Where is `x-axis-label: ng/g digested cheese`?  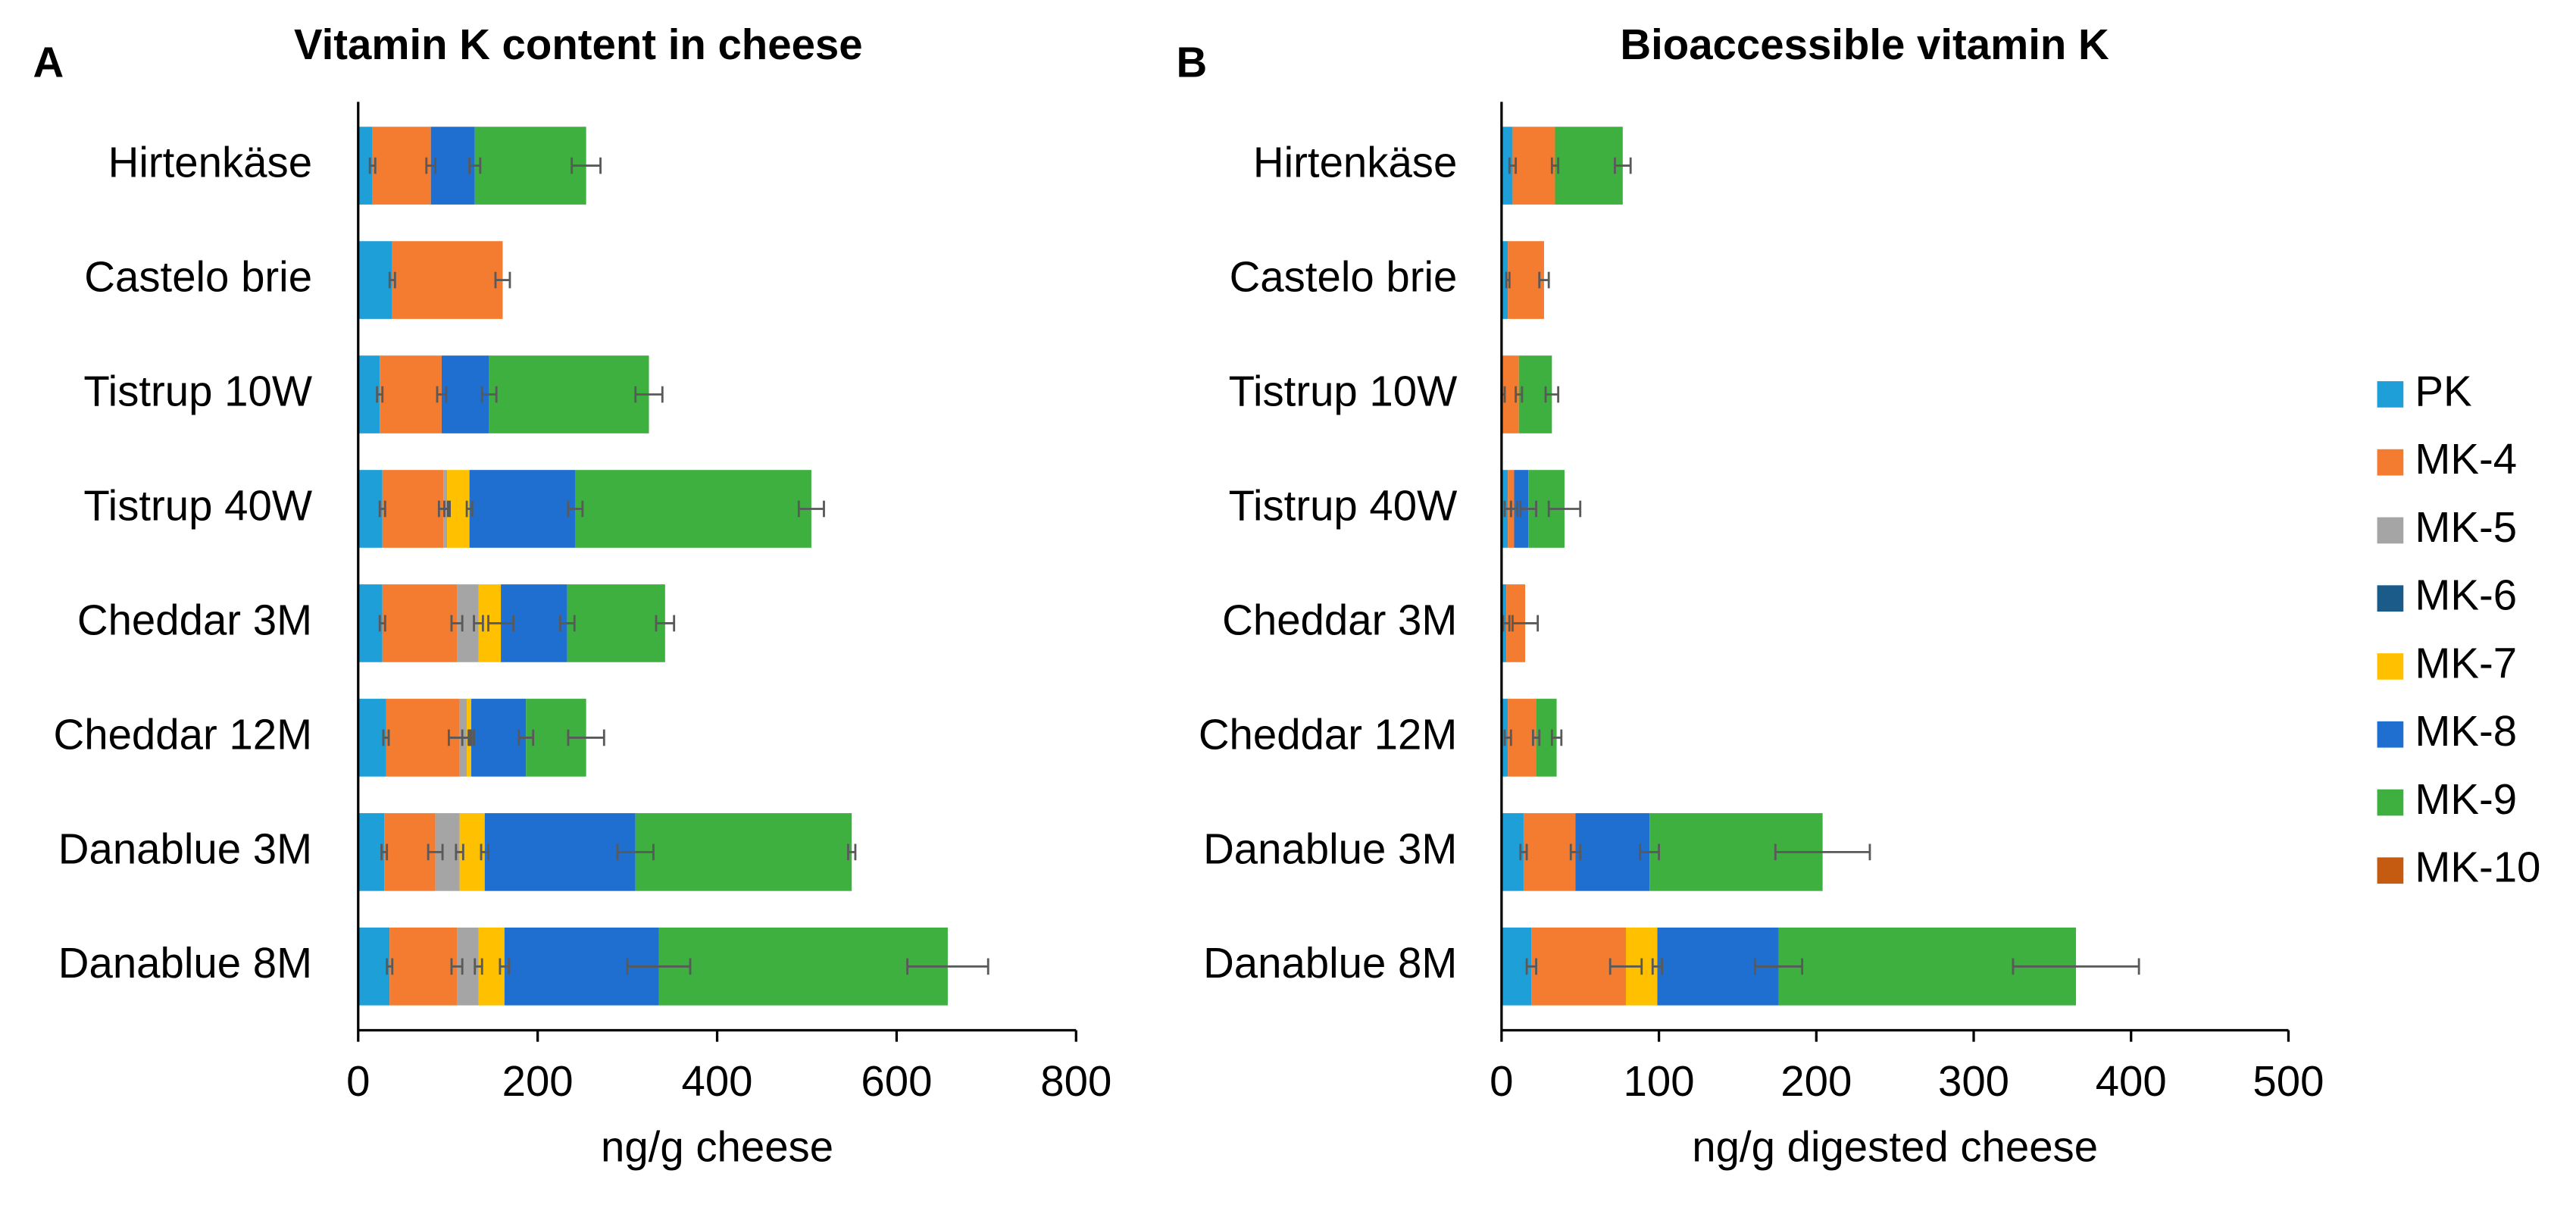
x-axis-label: ng/g digested cheese is located at coordinates (1895, 1147).